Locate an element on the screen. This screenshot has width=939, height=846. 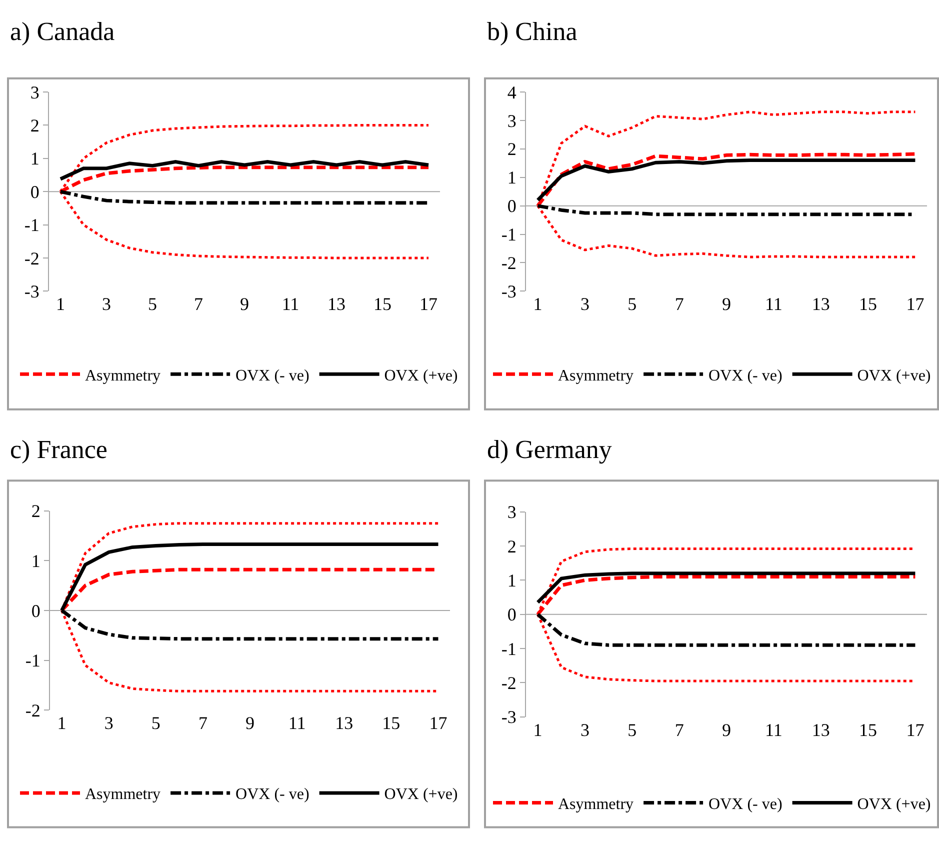
chart-title: d) Germany is located at coordinates (549, 449).